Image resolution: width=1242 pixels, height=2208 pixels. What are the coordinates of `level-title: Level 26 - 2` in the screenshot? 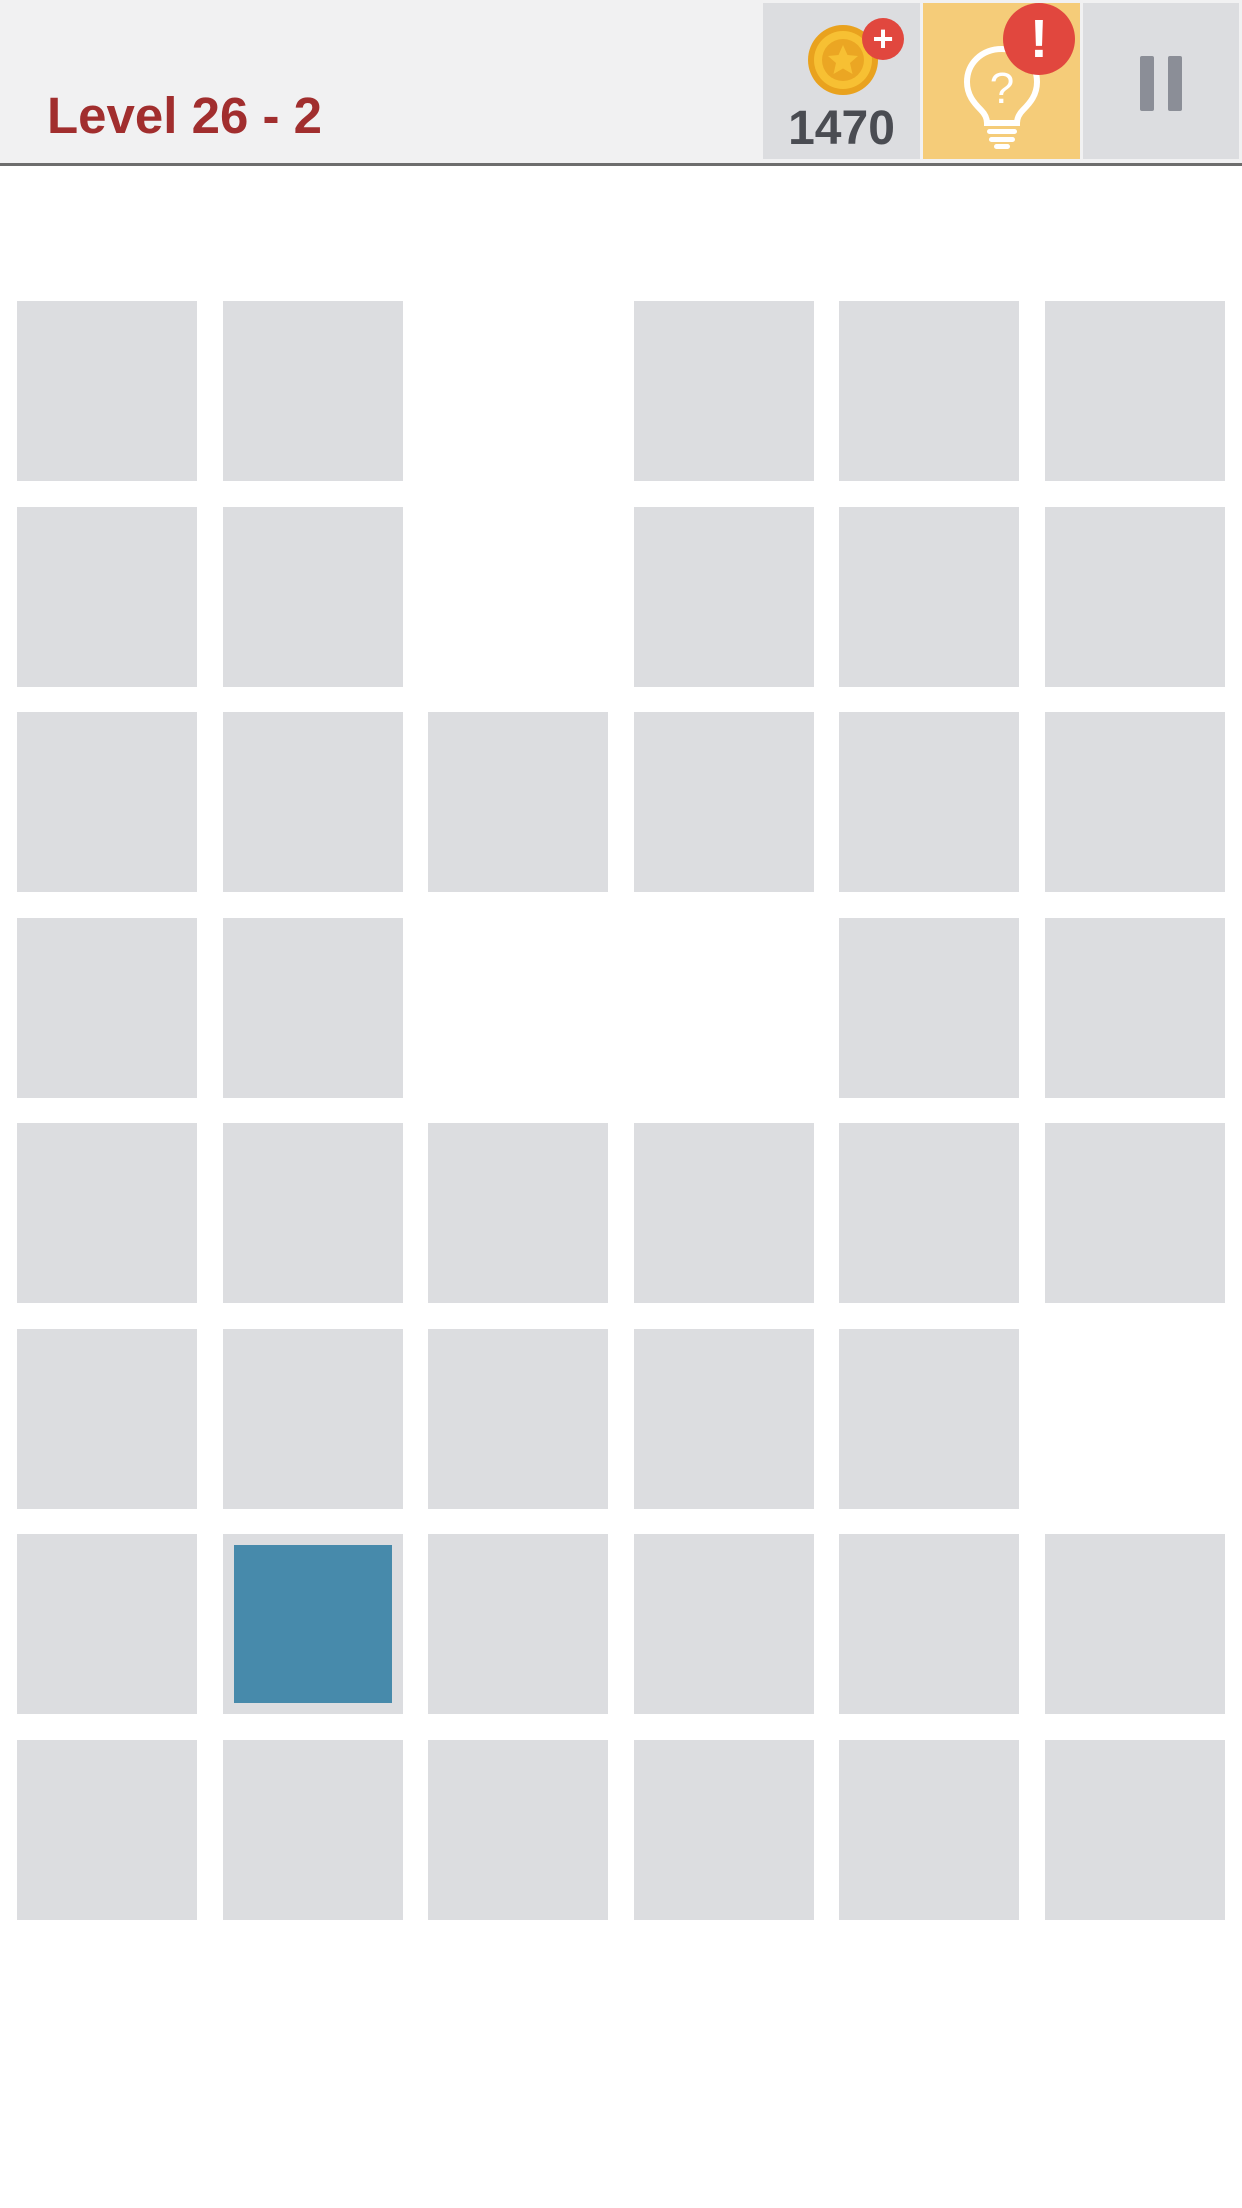 It's located at (184, 115).